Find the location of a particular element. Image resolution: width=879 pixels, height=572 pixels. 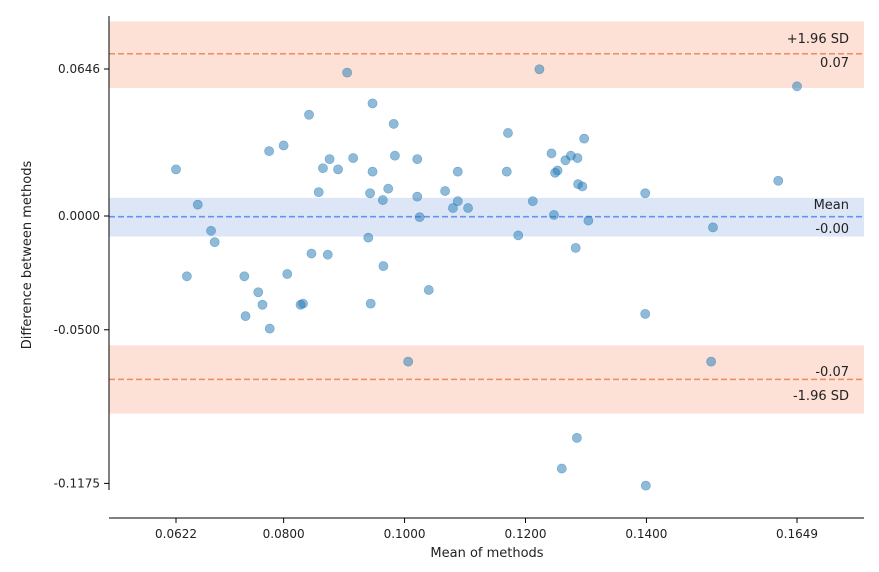

y-axis-label: Difference between methods is located at coordinates (27, 255).